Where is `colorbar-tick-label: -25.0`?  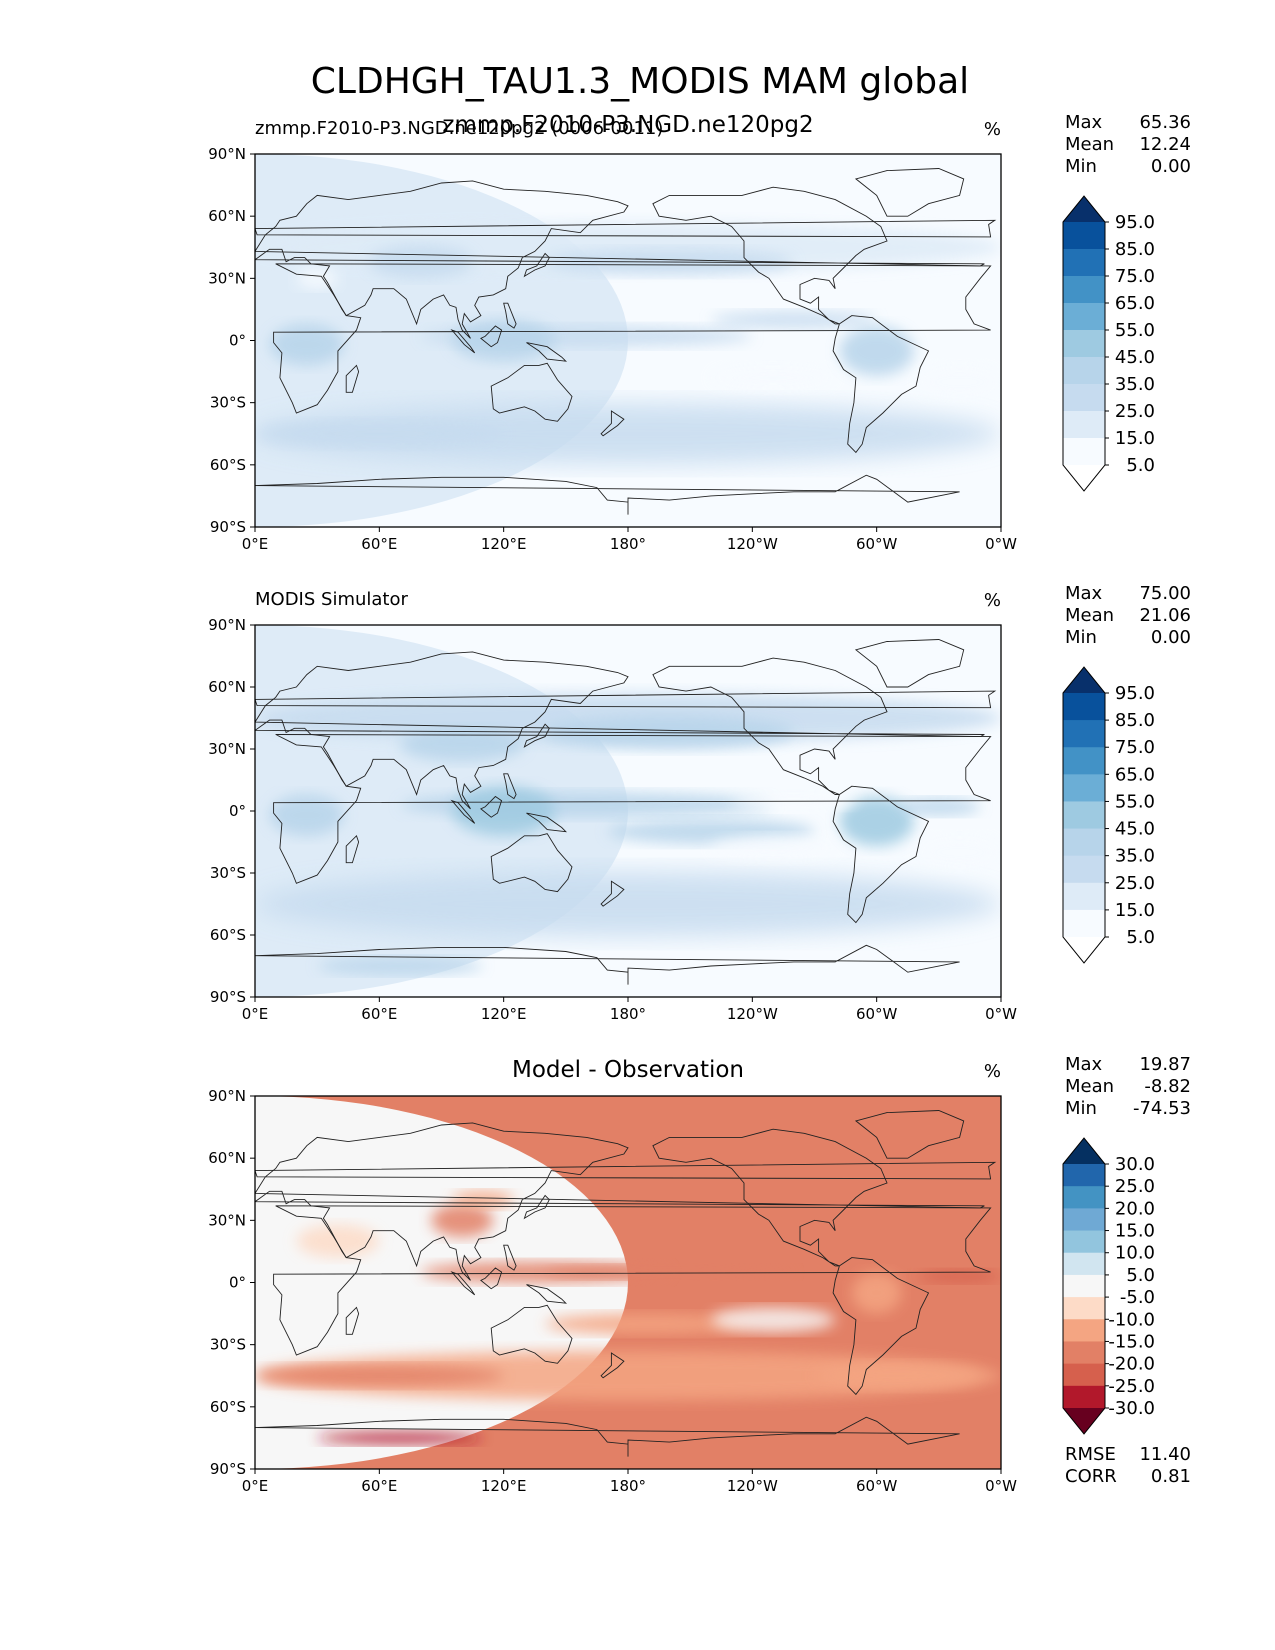
colorbar-tick-label: -25.0 is located at coordinates (1131, 1386).